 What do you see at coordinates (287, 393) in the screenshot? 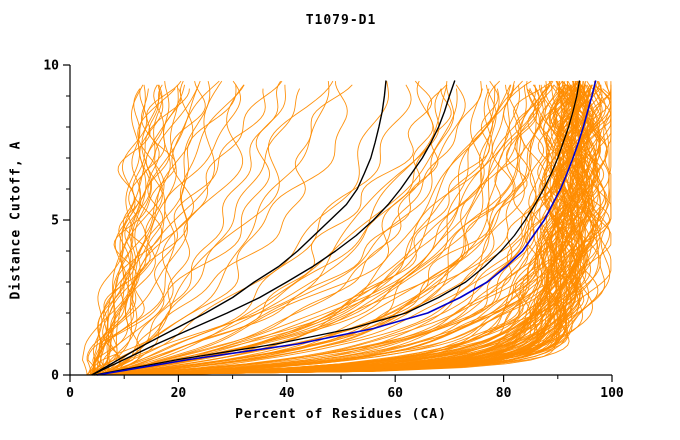
I see `svg-text: 40` at bounding box center [287, 393].